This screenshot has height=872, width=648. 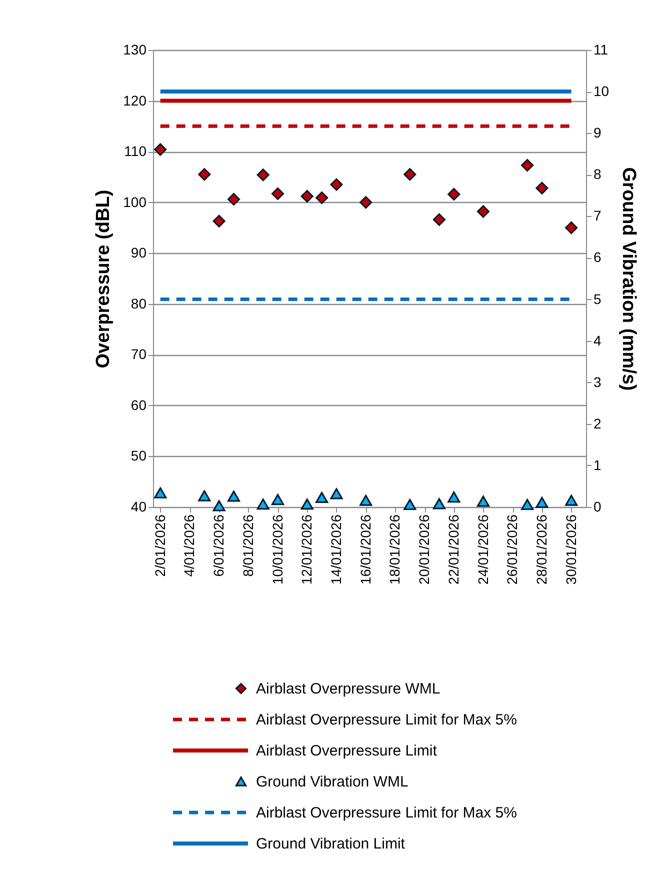 What do you see at coordinates (598, 464) in the screenshot?
I see `y2-tick-label: 1` at bounding box center [598, 464].